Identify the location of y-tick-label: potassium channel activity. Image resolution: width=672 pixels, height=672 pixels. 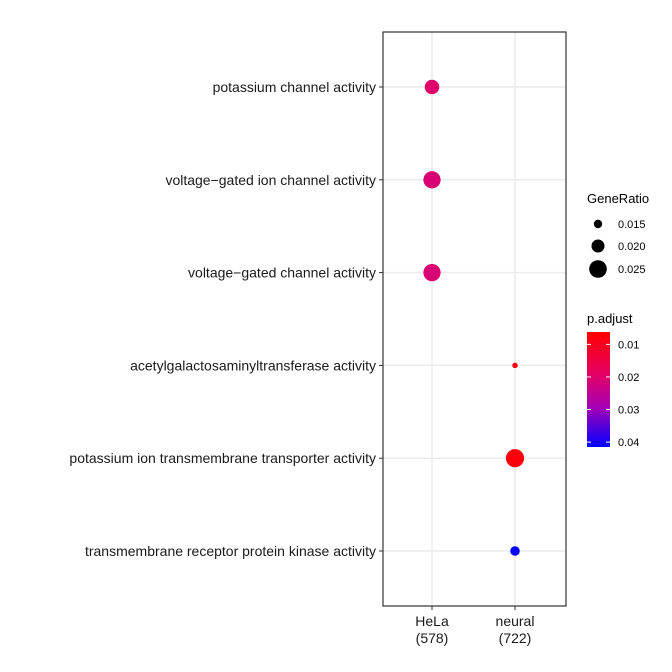
(294, 87).